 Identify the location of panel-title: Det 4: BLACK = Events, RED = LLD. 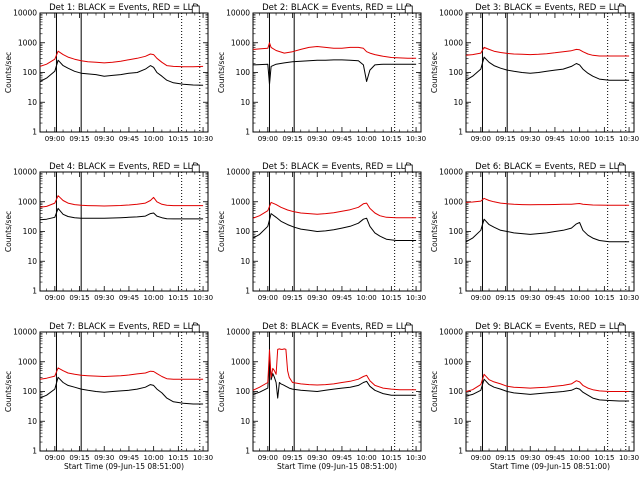
(124, 167).